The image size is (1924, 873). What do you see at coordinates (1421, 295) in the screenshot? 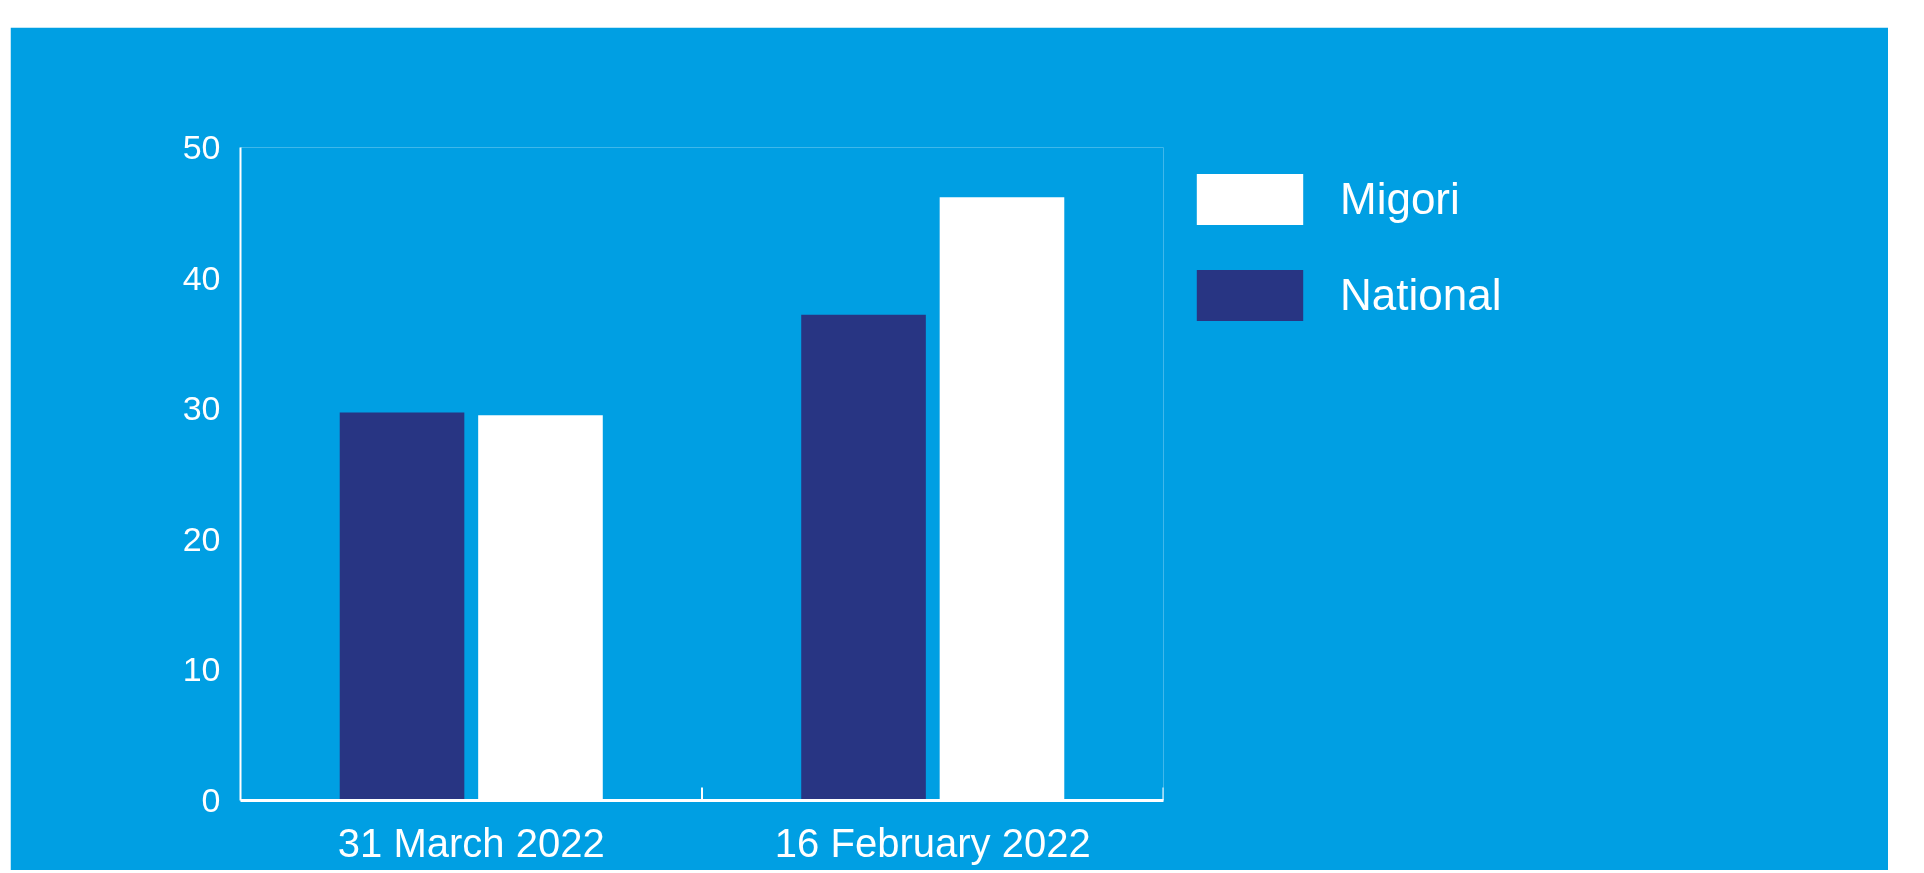
I see `legend-label: National` at bounding box center [1421, 295].